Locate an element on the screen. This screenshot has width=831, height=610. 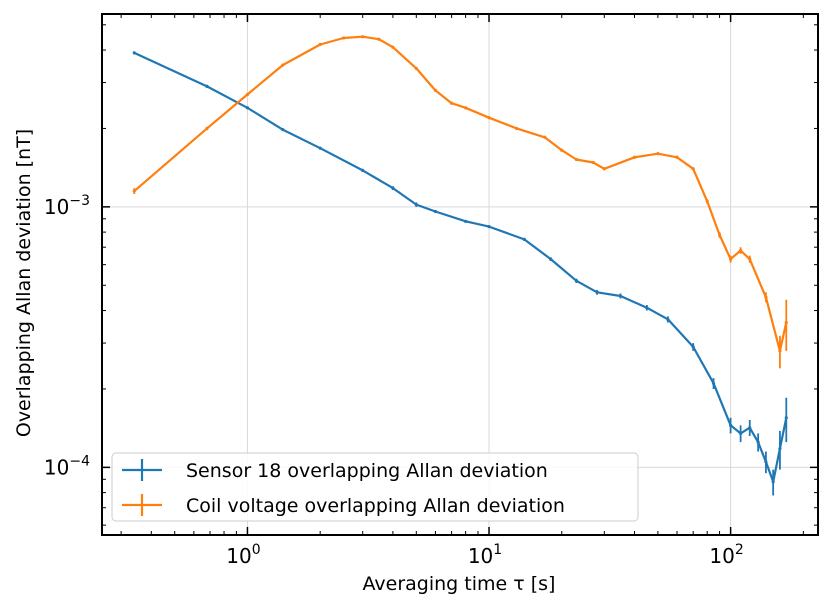
x-axis-label: Averaging time τ [s] is located at coordinates (459, 584).